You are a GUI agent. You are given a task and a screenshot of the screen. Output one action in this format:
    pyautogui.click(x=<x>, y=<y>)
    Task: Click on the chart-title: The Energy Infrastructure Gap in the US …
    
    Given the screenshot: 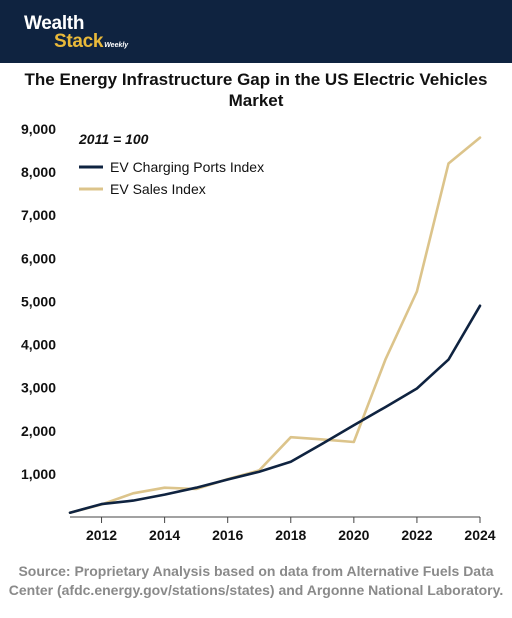 What is the action you would take?
    pyautogui.click(x=256, y=90)
    